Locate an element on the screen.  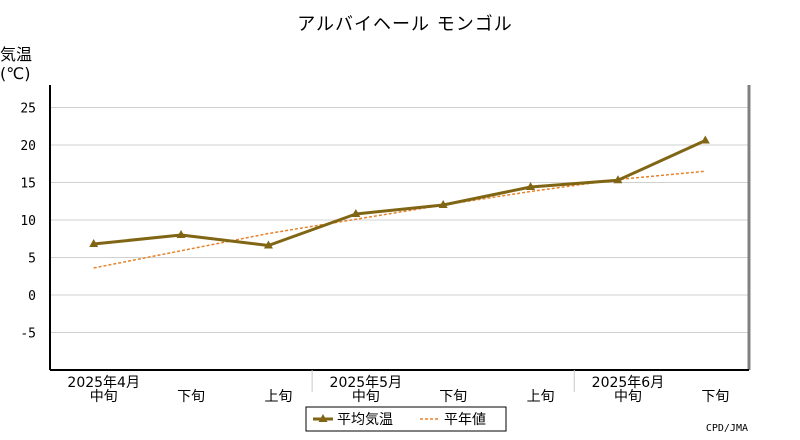
legend: 平均気温 平年値 is located at coordinates (406, 419).